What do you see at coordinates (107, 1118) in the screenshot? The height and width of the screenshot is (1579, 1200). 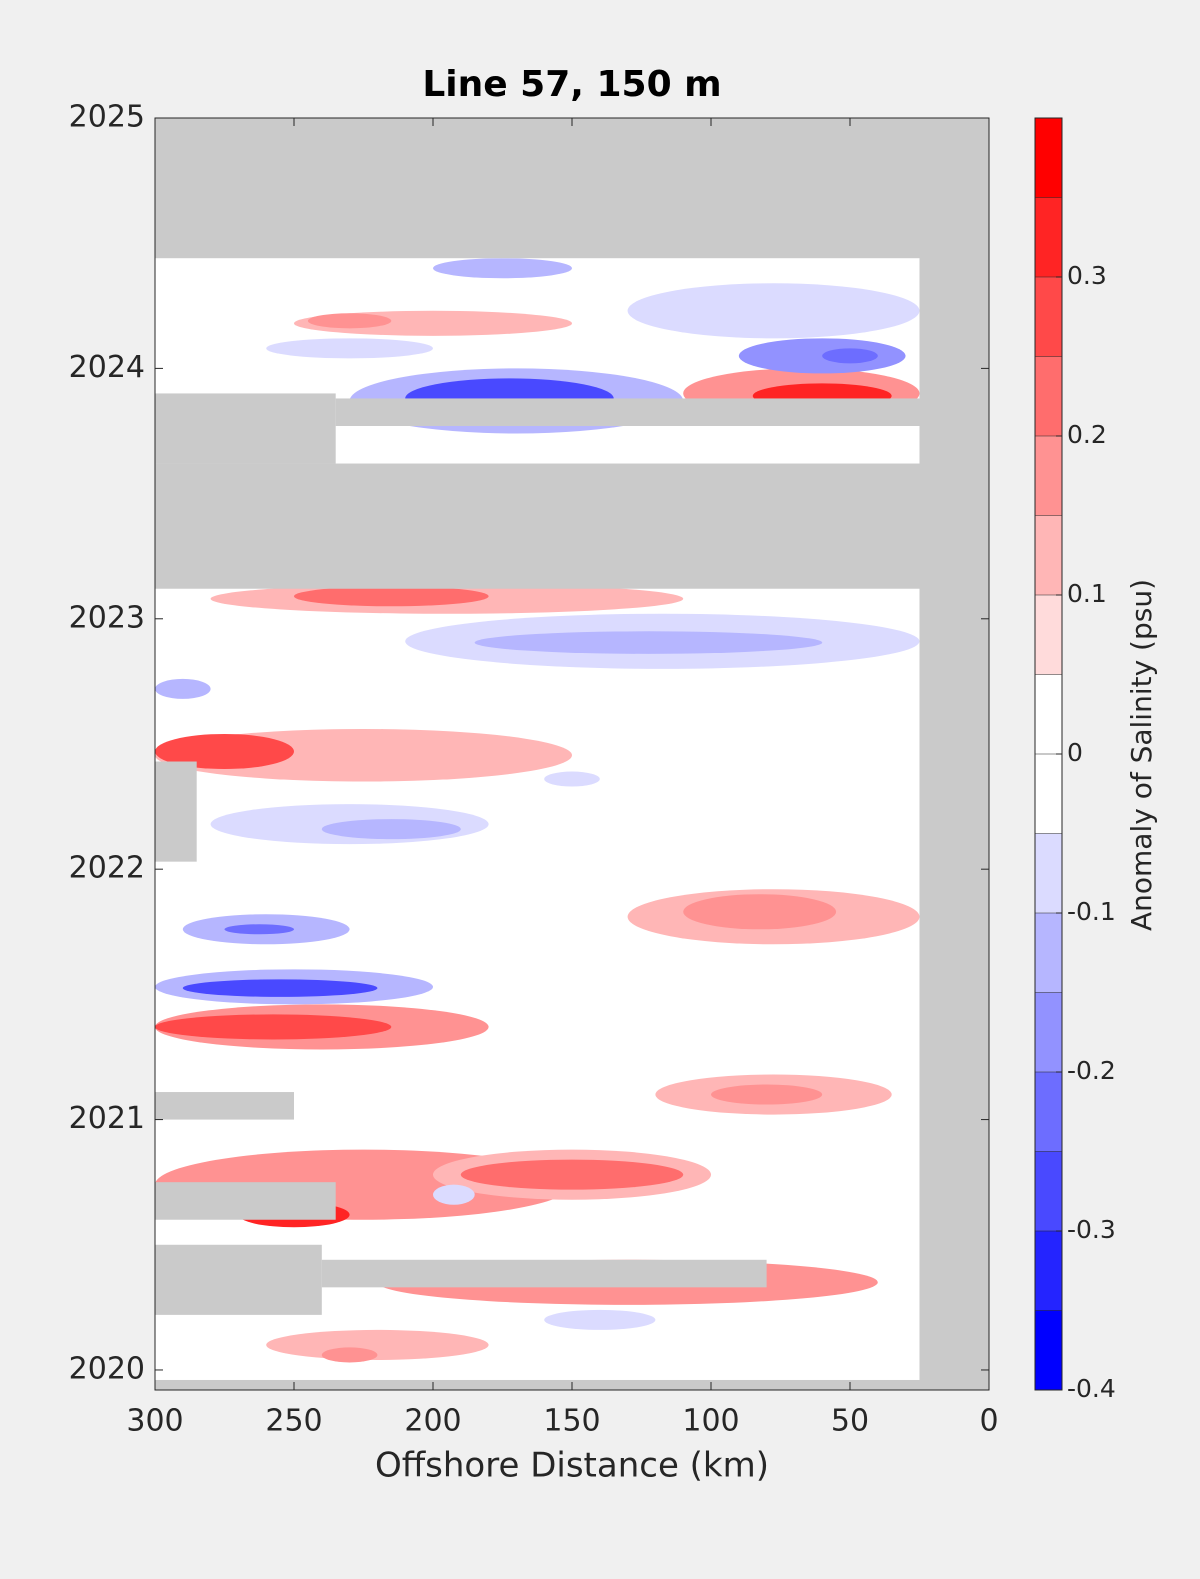 I see `y-tick-label: 2021` at bounding box center [107, 1118].